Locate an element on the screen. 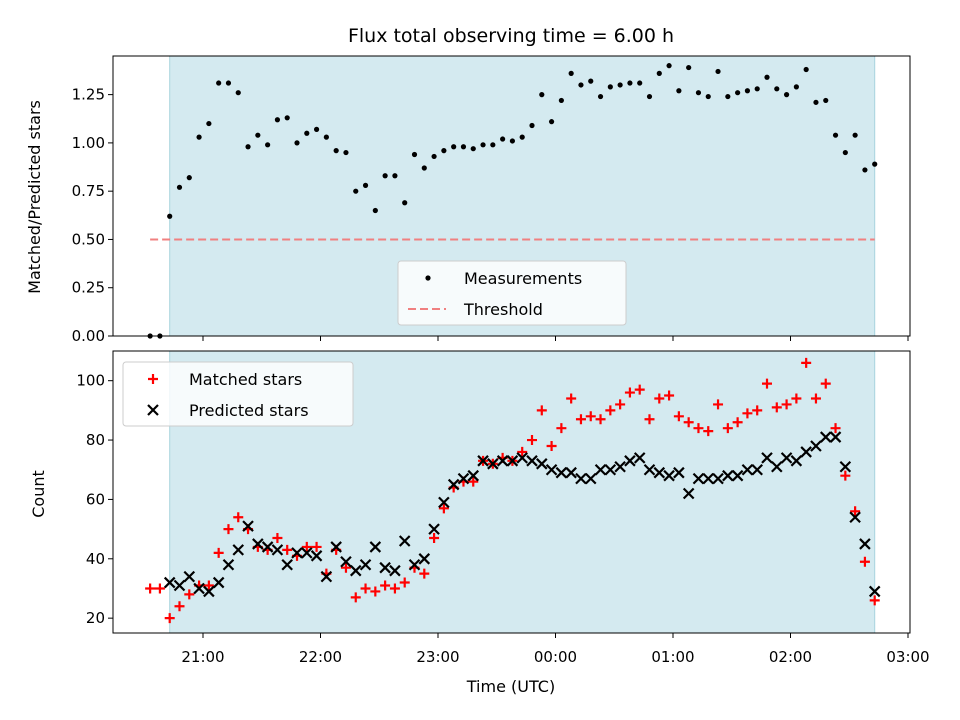 The height and width of the screenshot is (720, 960). legend-predicted-swatch is located at coordinates (153, 410).